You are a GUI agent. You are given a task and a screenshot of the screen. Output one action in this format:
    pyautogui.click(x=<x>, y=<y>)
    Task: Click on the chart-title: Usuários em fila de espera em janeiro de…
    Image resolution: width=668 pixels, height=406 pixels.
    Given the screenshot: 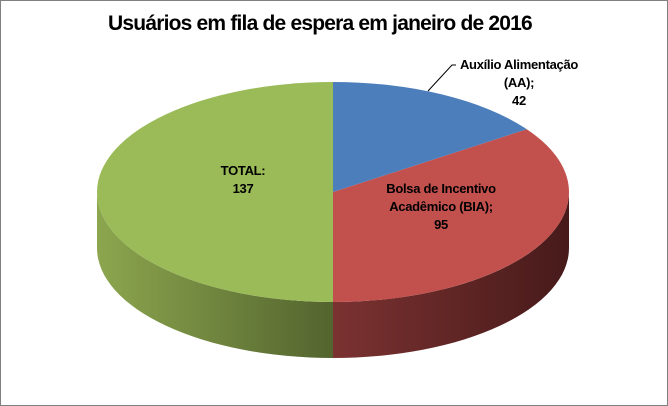 What is the action you would take?
    pyautogui.click(x=320, y=23)
    